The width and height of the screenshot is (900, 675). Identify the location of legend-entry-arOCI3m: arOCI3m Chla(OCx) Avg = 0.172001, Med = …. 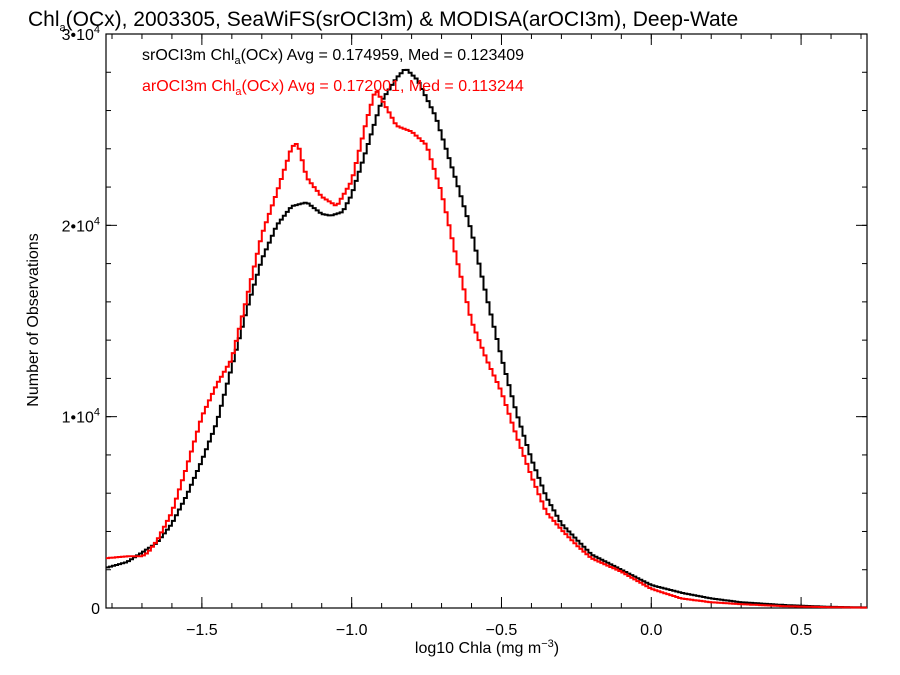
(333, 88).